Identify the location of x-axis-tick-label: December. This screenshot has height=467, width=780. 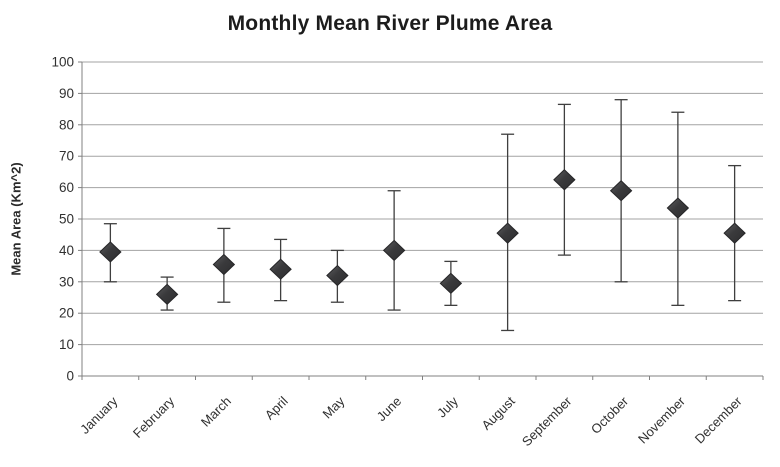
(718, 419).